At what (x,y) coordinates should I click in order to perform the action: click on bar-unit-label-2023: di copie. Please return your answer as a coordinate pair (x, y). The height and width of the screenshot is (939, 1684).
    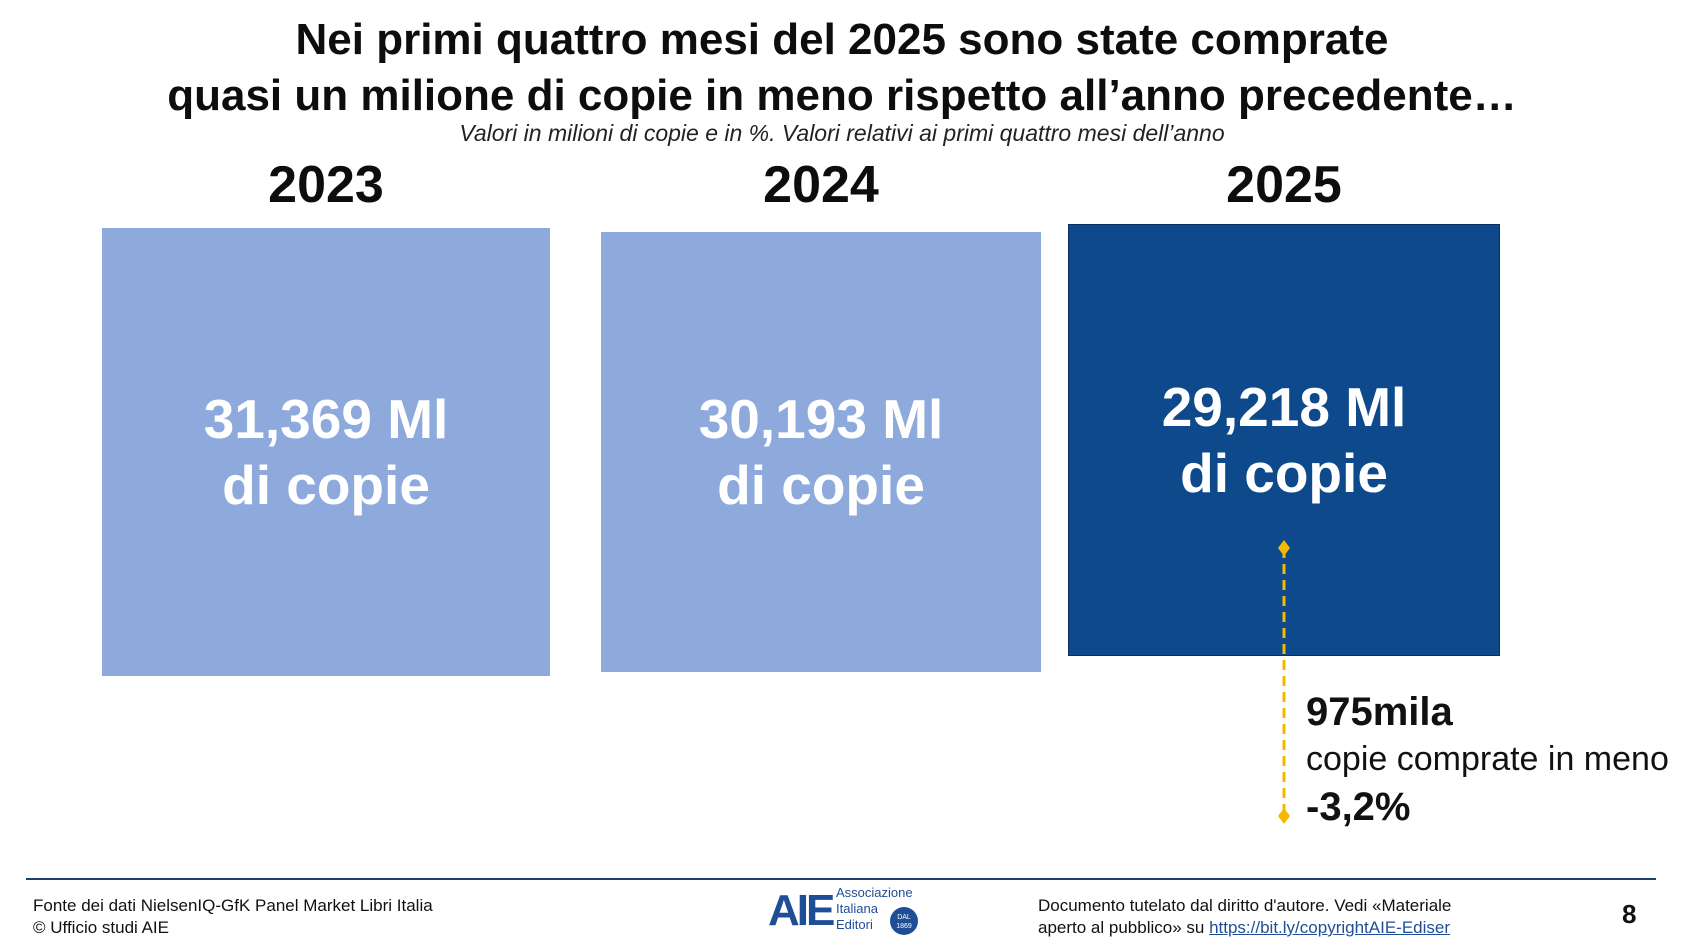
    Looking at the image, I should click on (326, 485).